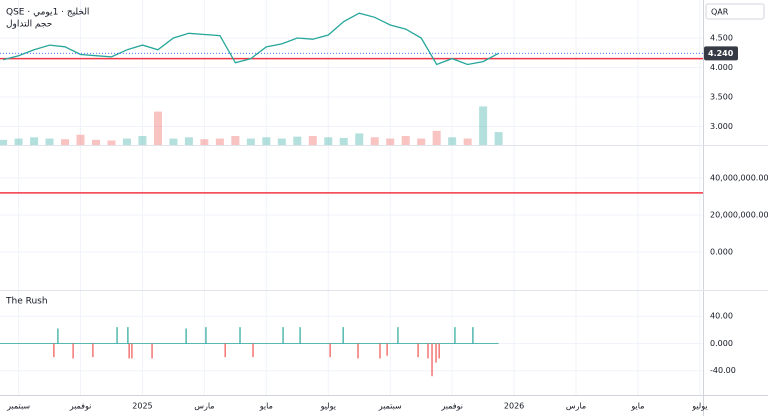 The height and width of the screenshot is (420, 768). What do you see at coordinates (721, 316) in the screenshot?
I see `y-tick-label: 40.00` at bounding box center [721, 316].